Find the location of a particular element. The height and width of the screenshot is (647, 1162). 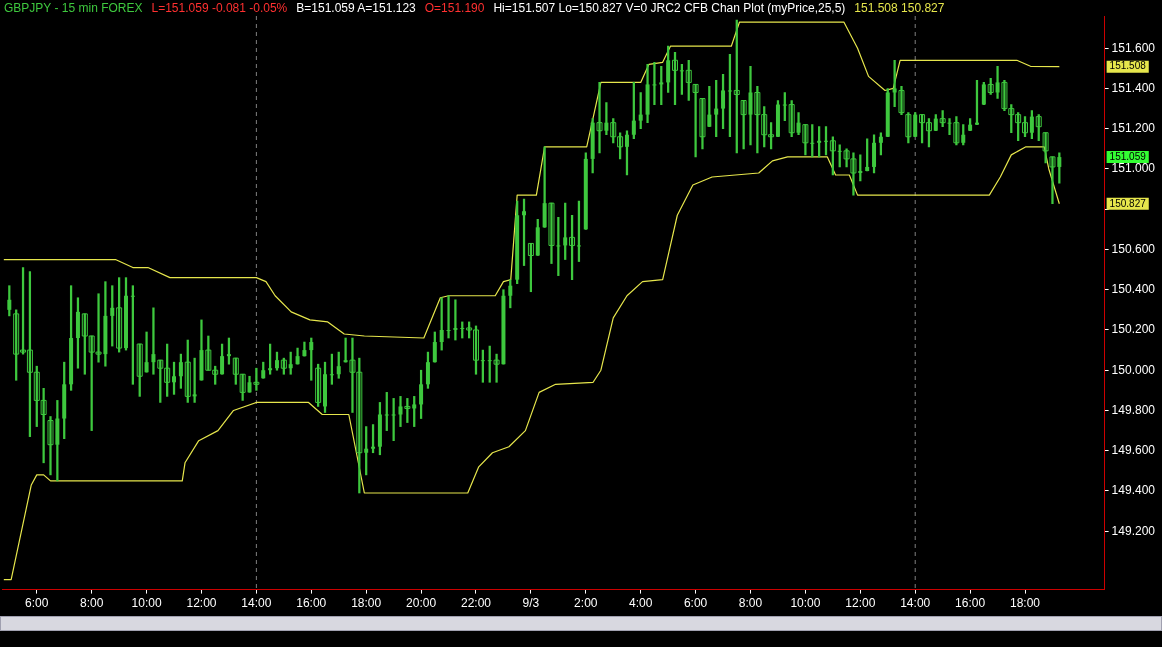

y-tick-label: 150.400 is located at coordinates (1133, 289).